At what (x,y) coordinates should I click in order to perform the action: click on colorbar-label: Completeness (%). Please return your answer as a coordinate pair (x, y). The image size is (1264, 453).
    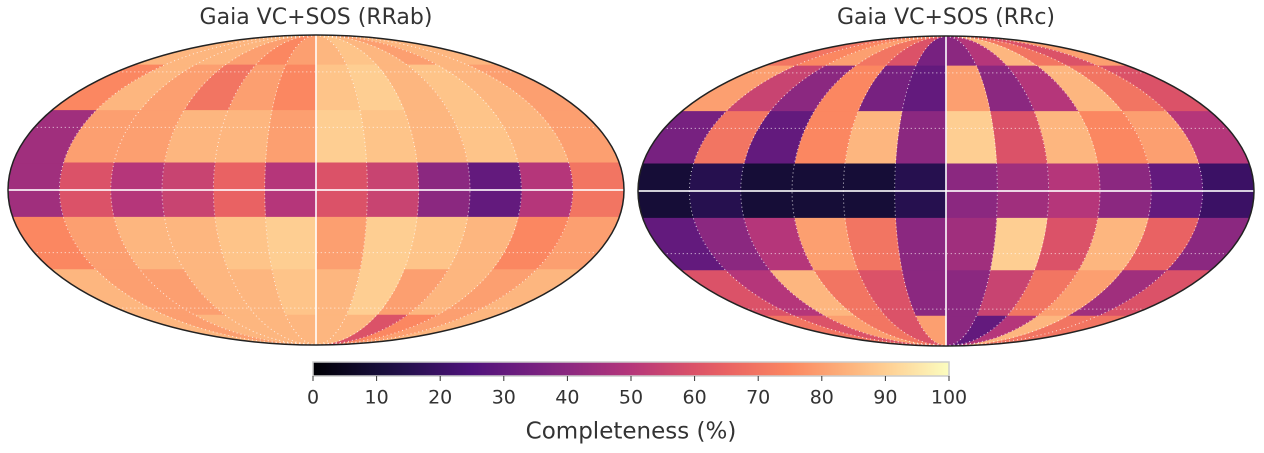
    Looking at the image, I should click on (631, 432).